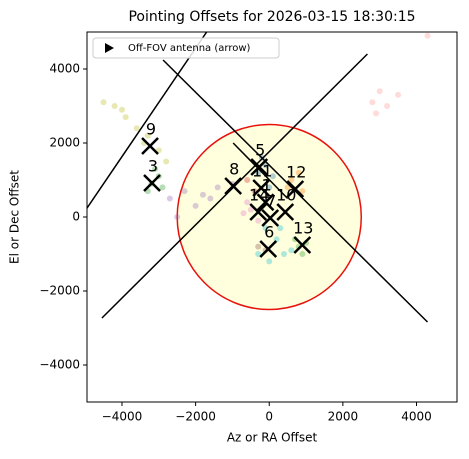 The image size is (469, 459). I want to click on y-tick-label: 0, so click(76, 217).